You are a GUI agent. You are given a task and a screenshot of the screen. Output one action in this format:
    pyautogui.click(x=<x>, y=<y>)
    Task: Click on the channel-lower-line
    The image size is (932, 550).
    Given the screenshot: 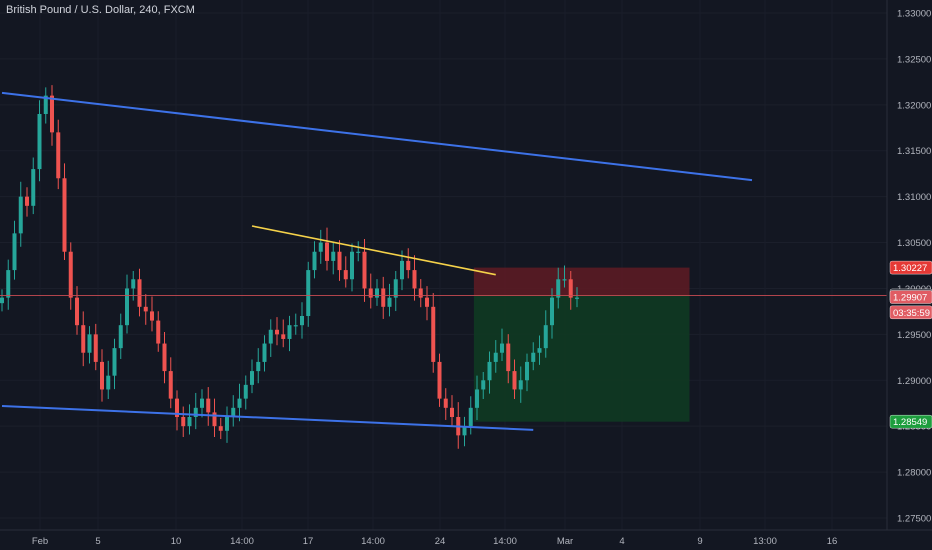 What is the action you would take?
    pyautogui.click(x=267, y=417)
    